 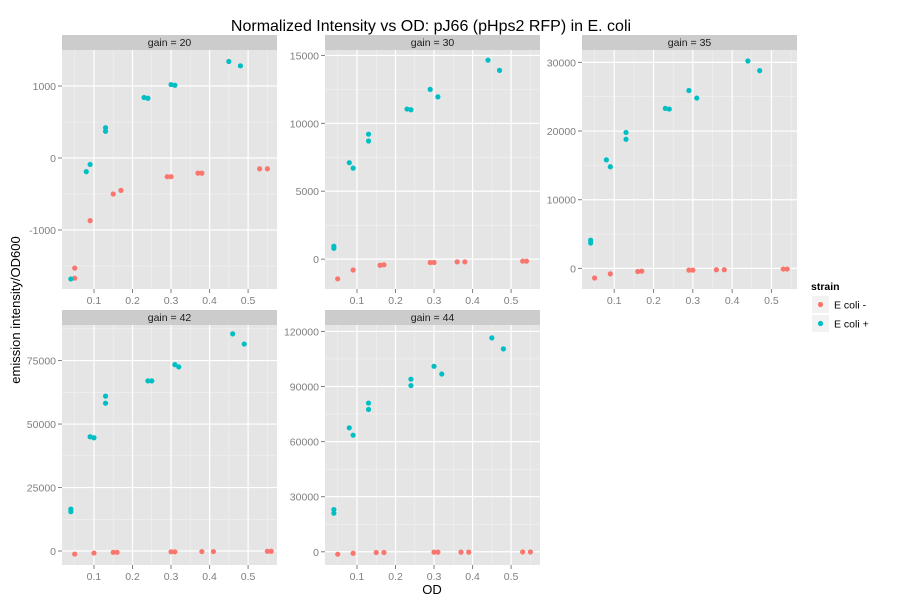 I want to click on y-tick-label: 10000, so click(x=561, y=201).